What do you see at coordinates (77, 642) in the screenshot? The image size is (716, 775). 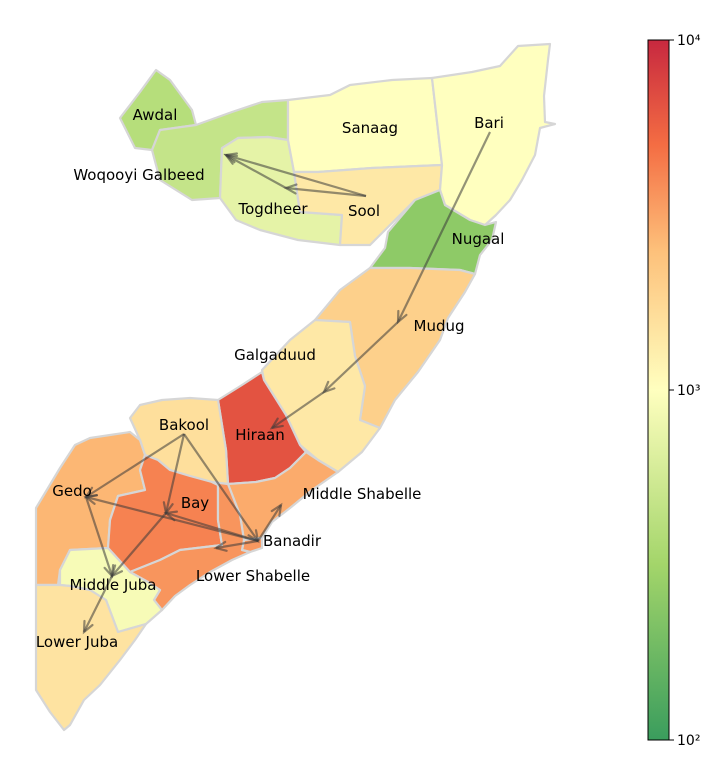 I see `region-label-lower-juba: Lower Juba` at bounding box center [77, 642].